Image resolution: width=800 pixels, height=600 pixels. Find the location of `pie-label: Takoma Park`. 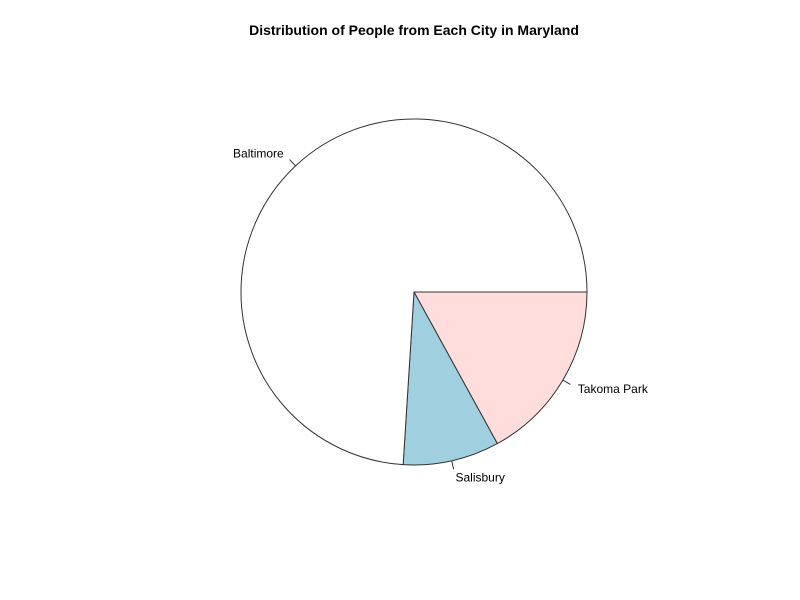

pie-label: Takoma Park is located at coordinates (613, 389).